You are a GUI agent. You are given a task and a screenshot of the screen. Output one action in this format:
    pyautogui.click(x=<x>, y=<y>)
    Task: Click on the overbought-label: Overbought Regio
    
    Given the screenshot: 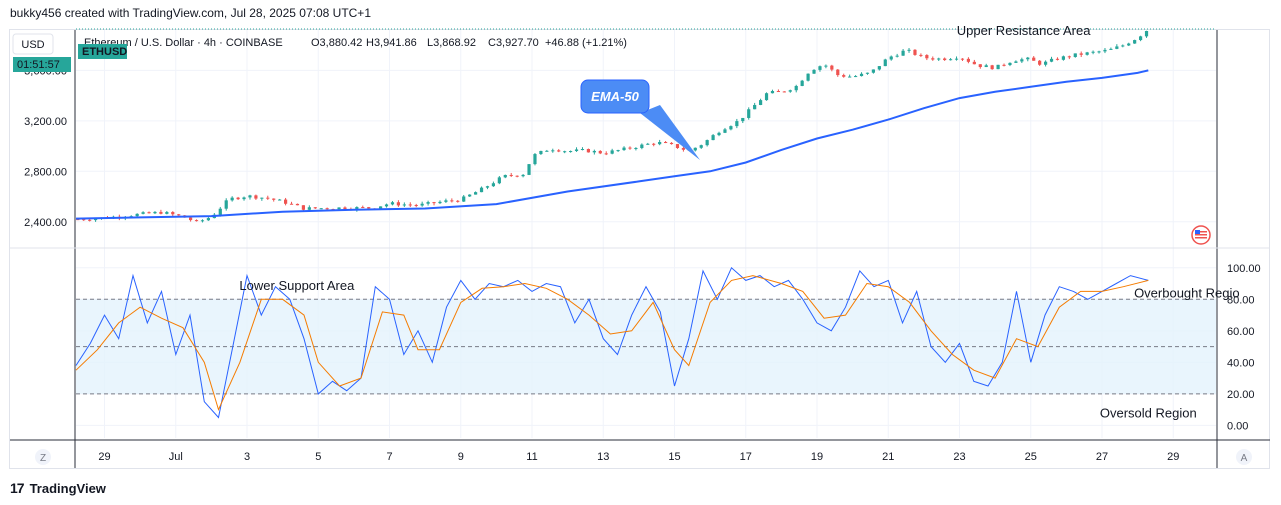 What is the action you would take?
    pyautogui.click(x=1187, y=293)
    